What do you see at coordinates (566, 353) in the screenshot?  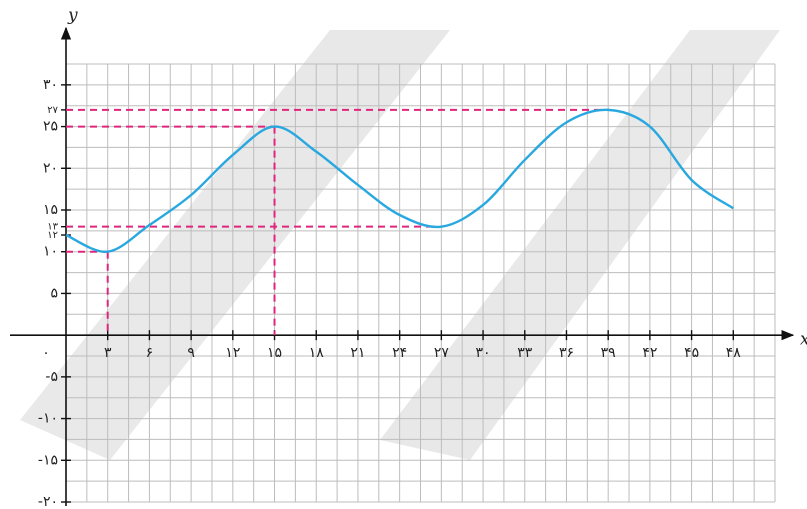 I see `x-tick-label: ۳۶` at bounding box center [566, 353].